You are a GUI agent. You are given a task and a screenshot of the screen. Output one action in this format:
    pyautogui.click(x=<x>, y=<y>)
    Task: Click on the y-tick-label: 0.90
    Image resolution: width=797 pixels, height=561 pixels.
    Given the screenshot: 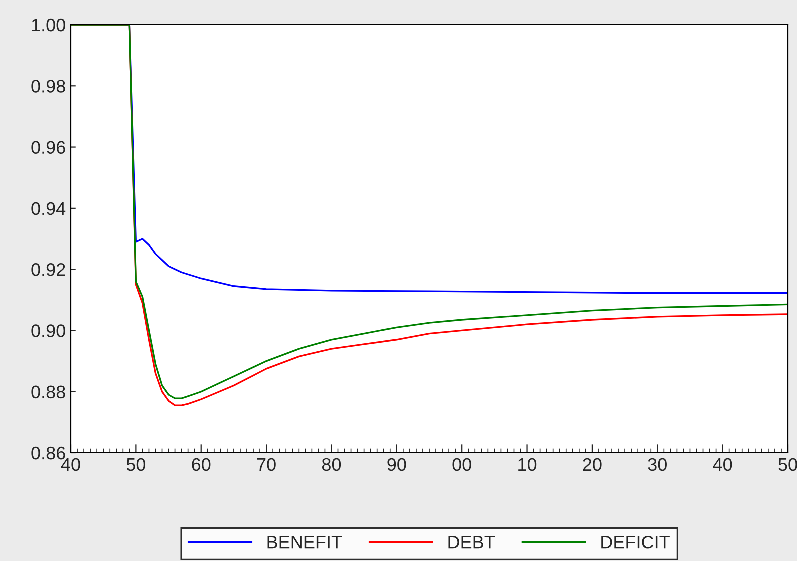 What is the action you would take?
    pyautogui.click(x=49, y=331)
    